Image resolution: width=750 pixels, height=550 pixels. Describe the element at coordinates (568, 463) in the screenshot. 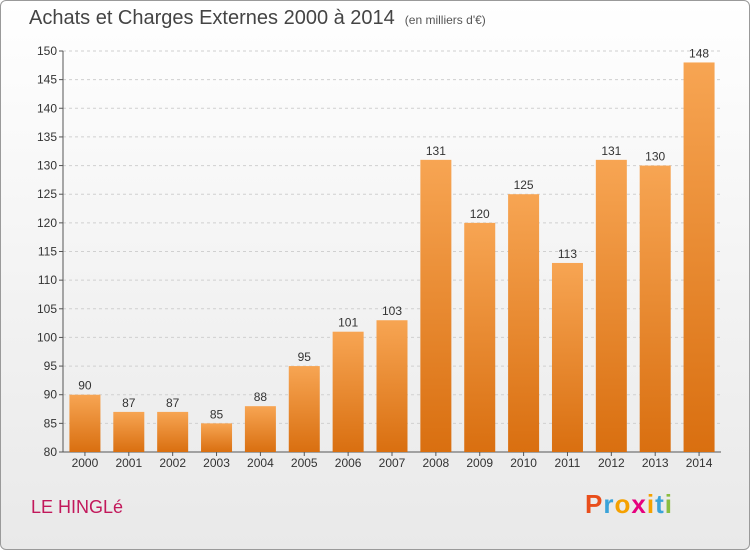

I see `x-tick-label: 2011` at that location.